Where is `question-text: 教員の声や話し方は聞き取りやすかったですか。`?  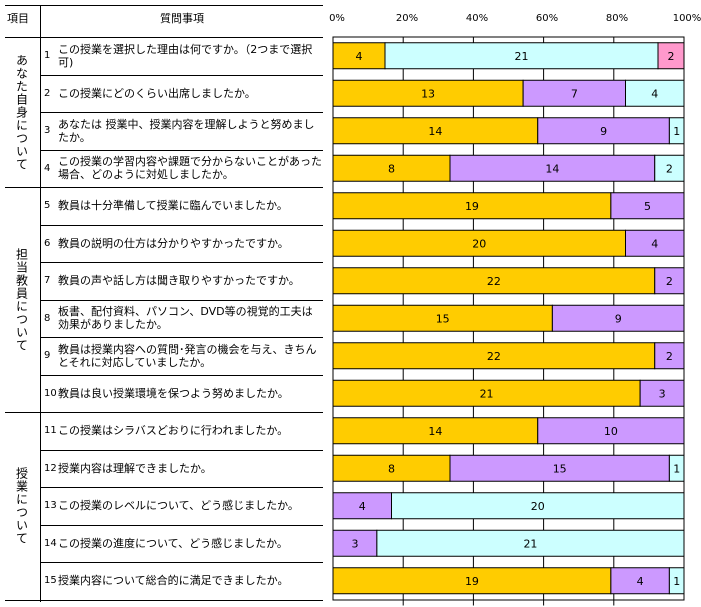 question-text: 教員の声や話し方は聞き取りやすかったですか。 is located at coordinates (179, 281).